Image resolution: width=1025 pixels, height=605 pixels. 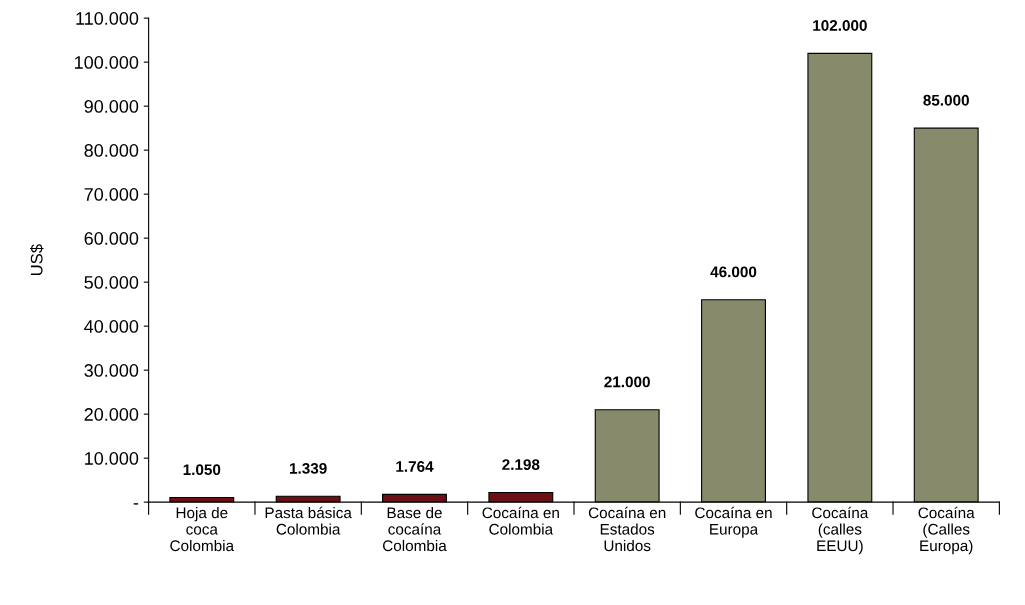 What do you see at coordinates (308, 520) in the screenshot?
I see `x-tick-label: Pasta básica Colombia` at bounding box center [308, 520].